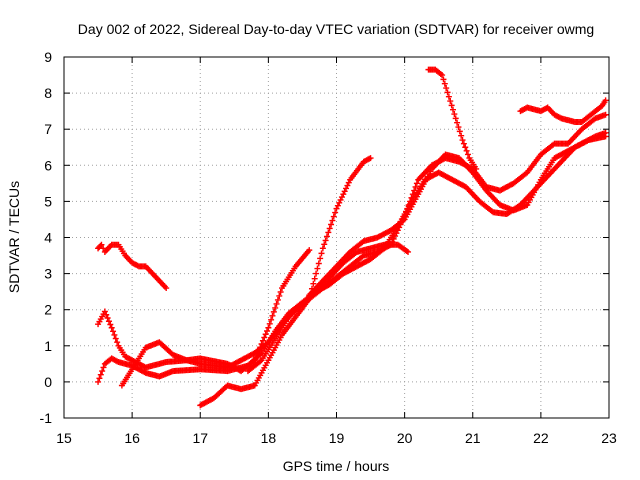 The width and height of the screenshot is (640, 480). Describe the element at coordinates (405, 438) in the screenshot. I see `x-tick-label: 20` at that location.